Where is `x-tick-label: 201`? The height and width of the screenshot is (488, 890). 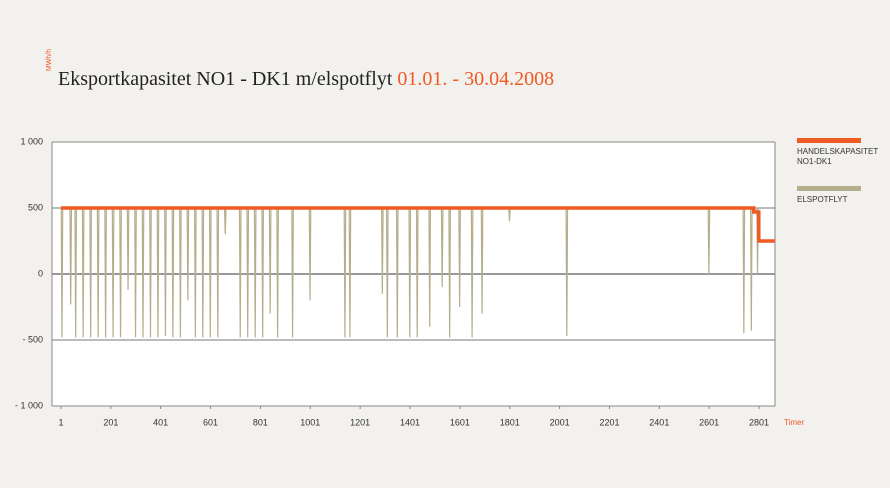 x-tick-label: 201 is located at coordinates (110, 422).